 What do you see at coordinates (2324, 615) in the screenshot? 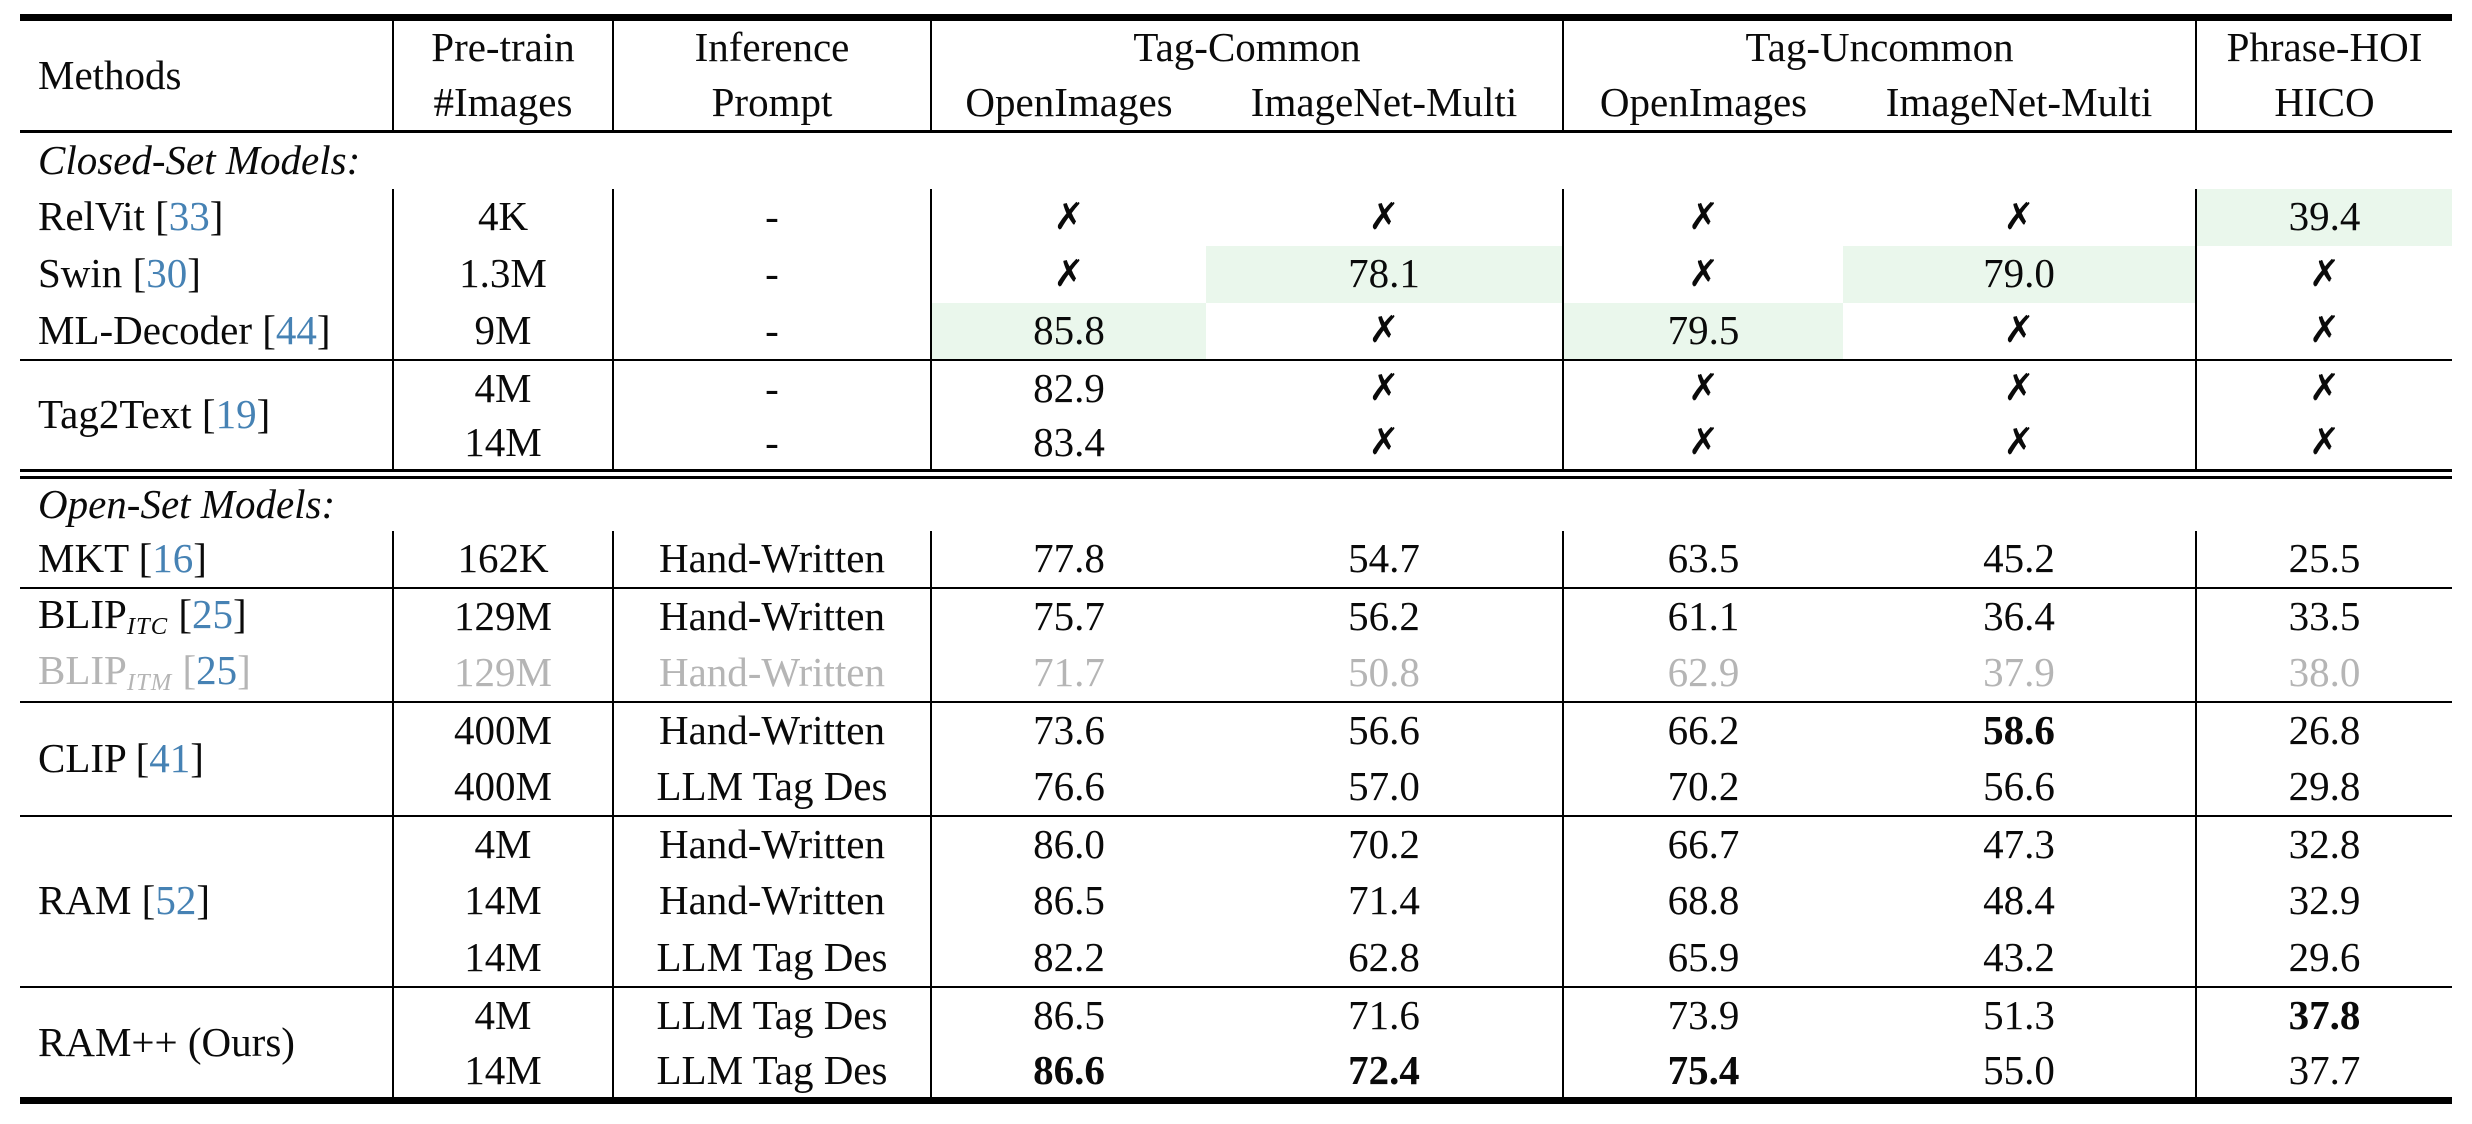
I see `score-cell: 33.5` at bounding box center [2324, 615].